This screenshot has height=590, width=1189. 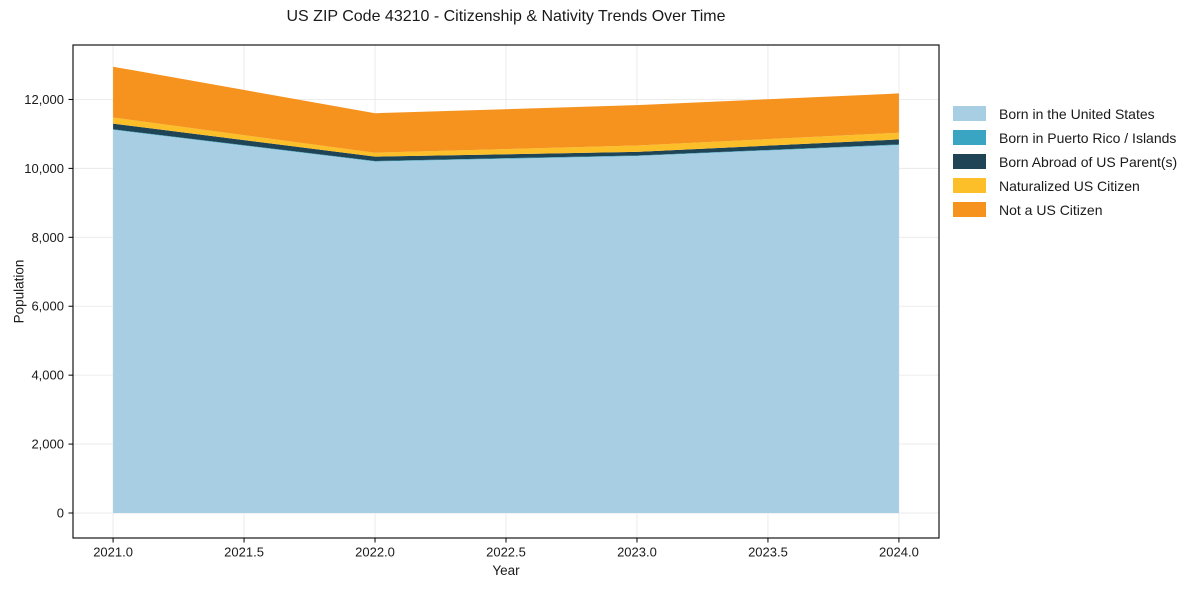 What do you see at coordinates (1051, 209) in the screenshot?
I see `legend-label: Not a US Citizen` at bounding box center [1051, 209].